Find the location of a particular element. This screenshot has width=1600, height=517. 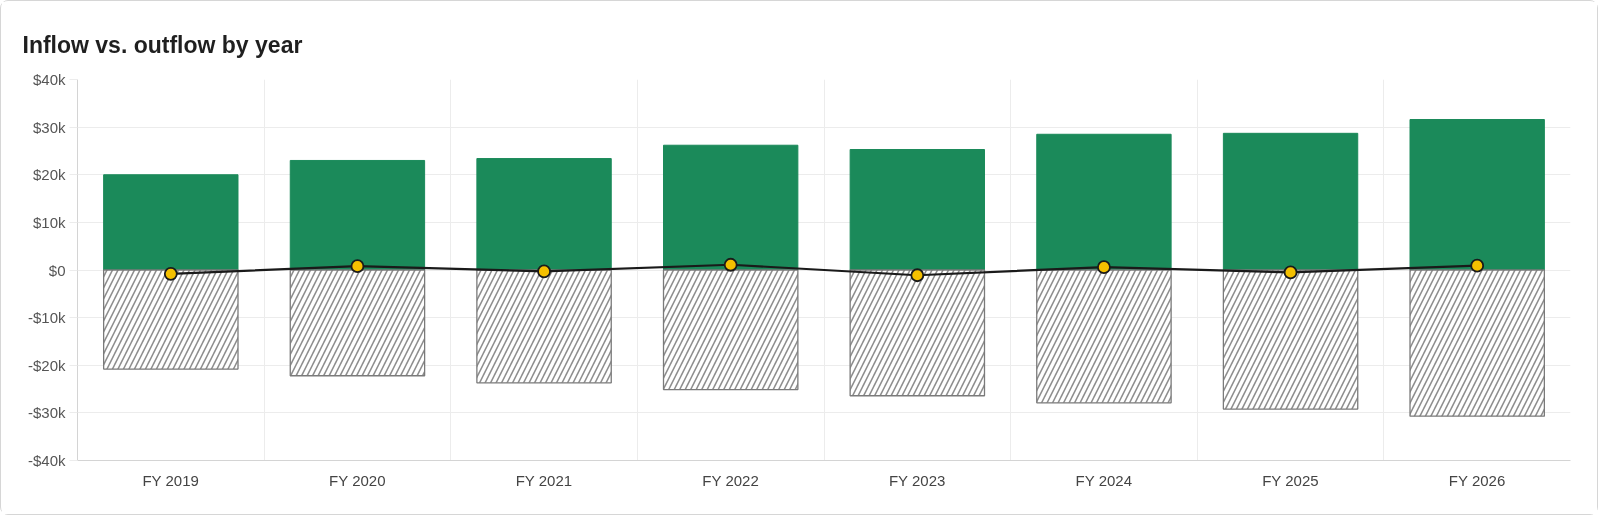

y-tick-label: $20k is located at coordinates (49, 175).